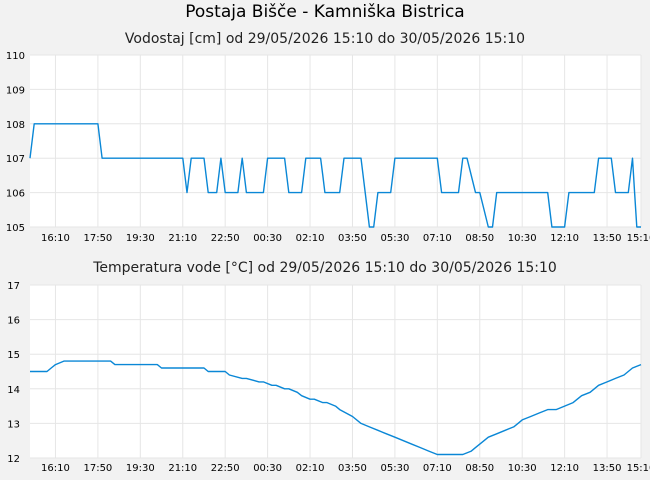 The image size is (650, 480). I want to click on water-temp-x-tick-label: 12:10, so click(564, 468).